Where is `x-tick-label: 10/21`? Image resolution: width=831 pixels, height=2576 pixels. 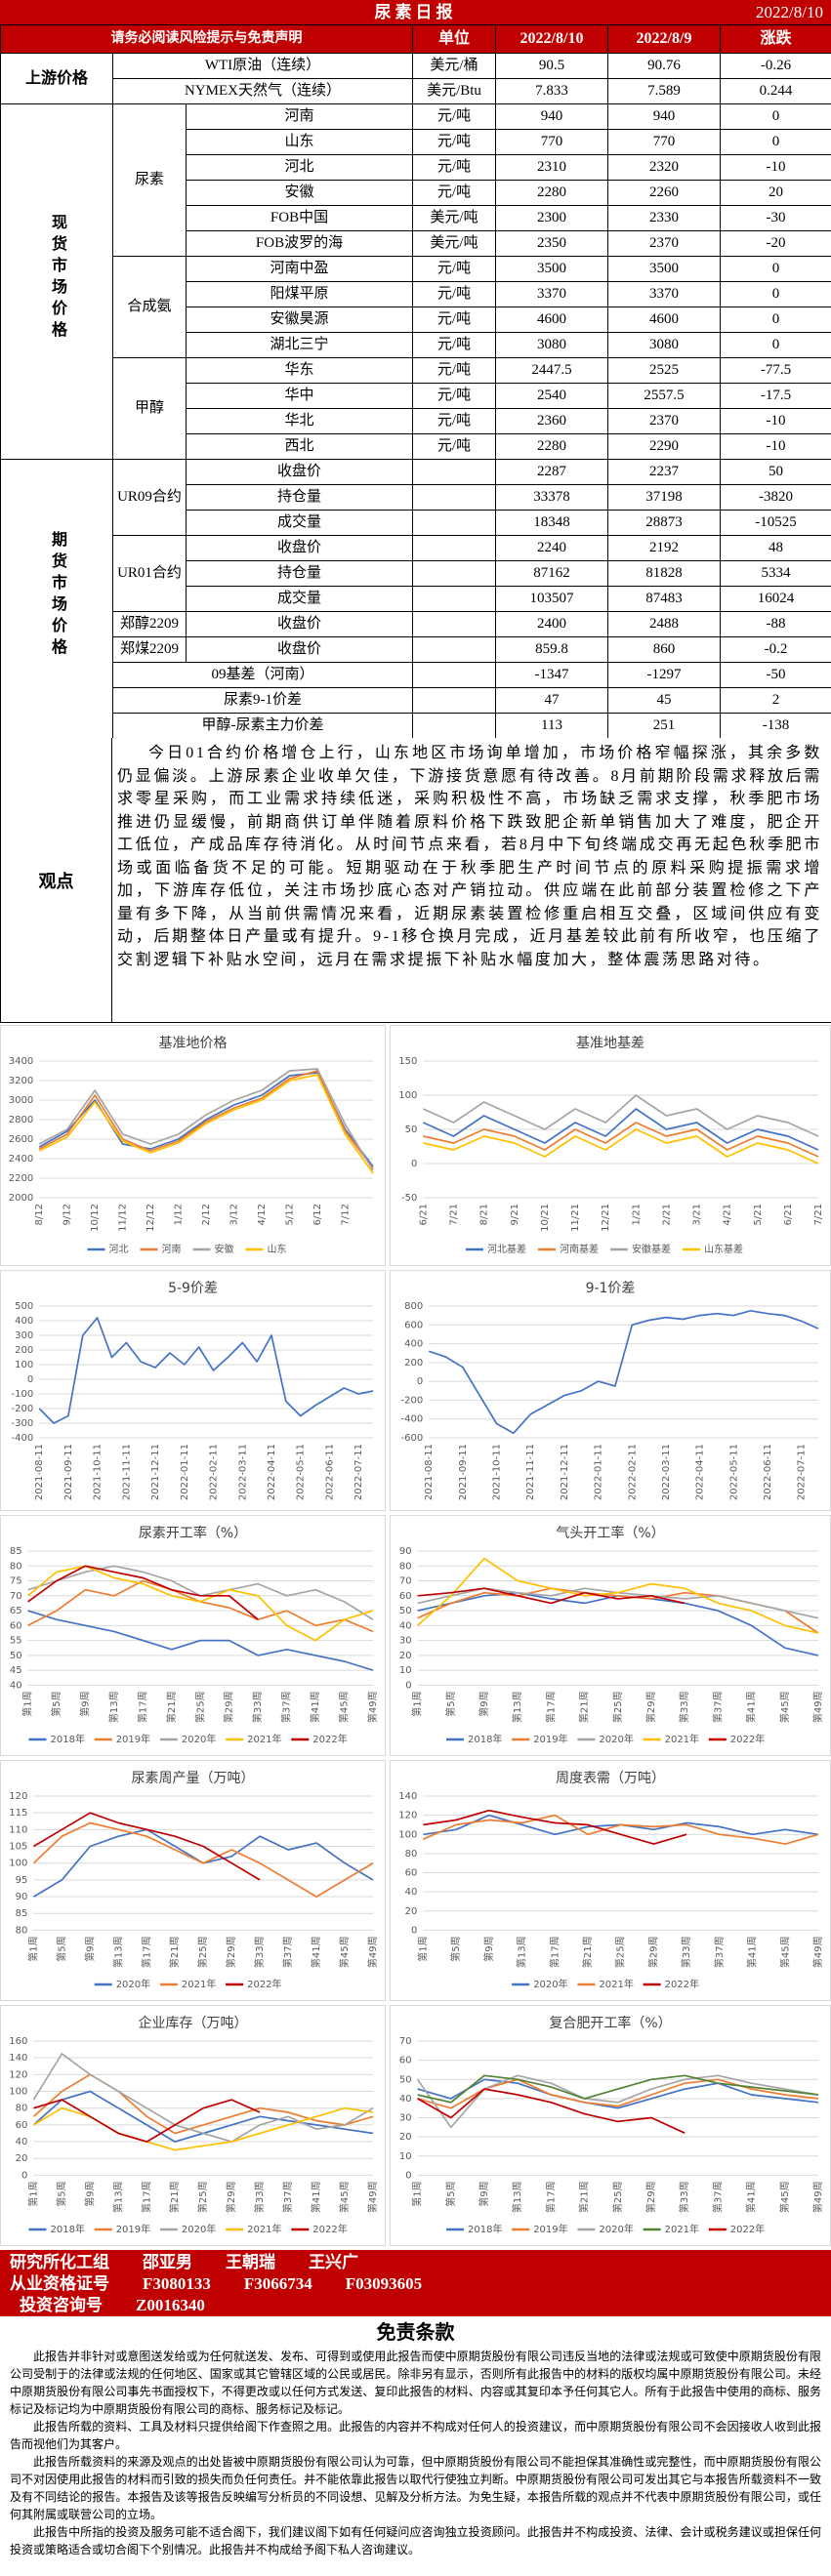 x-tick-label: 10/21 is located at coordinates (545, 1218).